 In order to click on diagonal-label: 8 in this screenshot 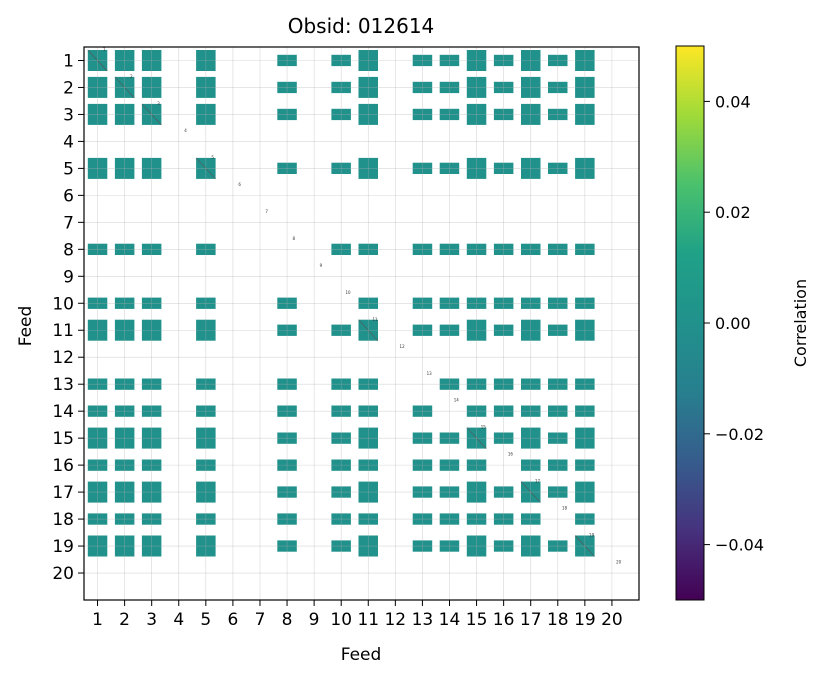, I will do `click(294, 238)`.